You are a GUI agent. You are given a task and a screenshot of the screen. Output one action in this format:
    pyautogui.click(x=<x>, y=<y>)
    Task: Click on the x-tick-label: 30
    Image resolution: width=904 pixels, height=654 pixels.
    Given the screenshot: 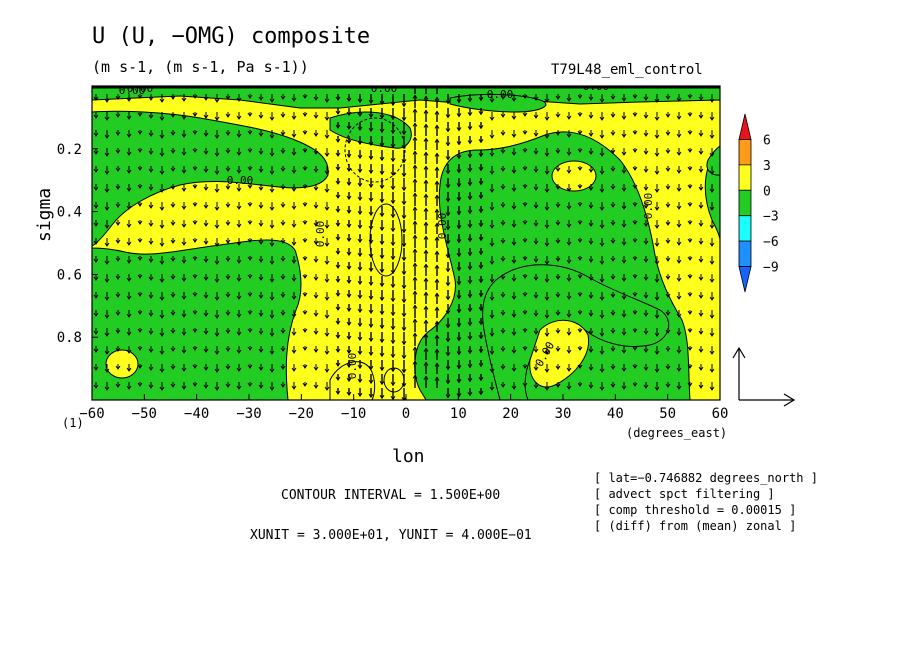 What is the action you would take?
    pyautogui.click(x=563, y=414)
    